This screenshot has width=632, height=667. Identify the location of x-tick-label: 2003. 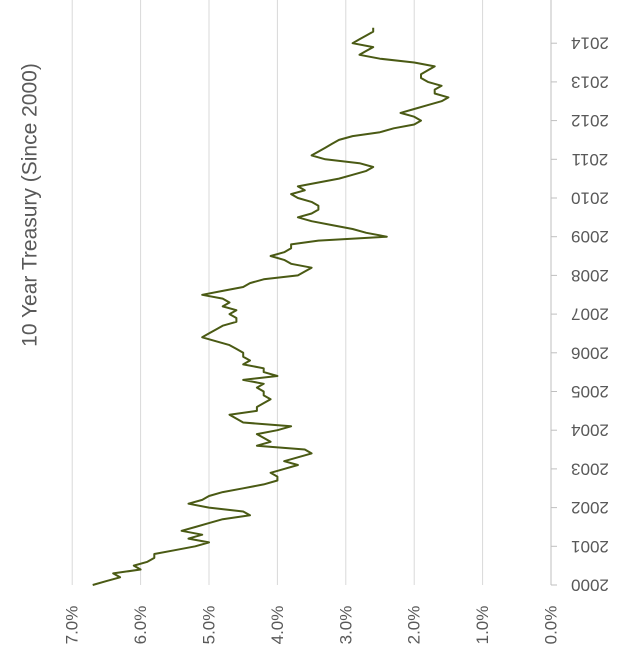
(590, 468).